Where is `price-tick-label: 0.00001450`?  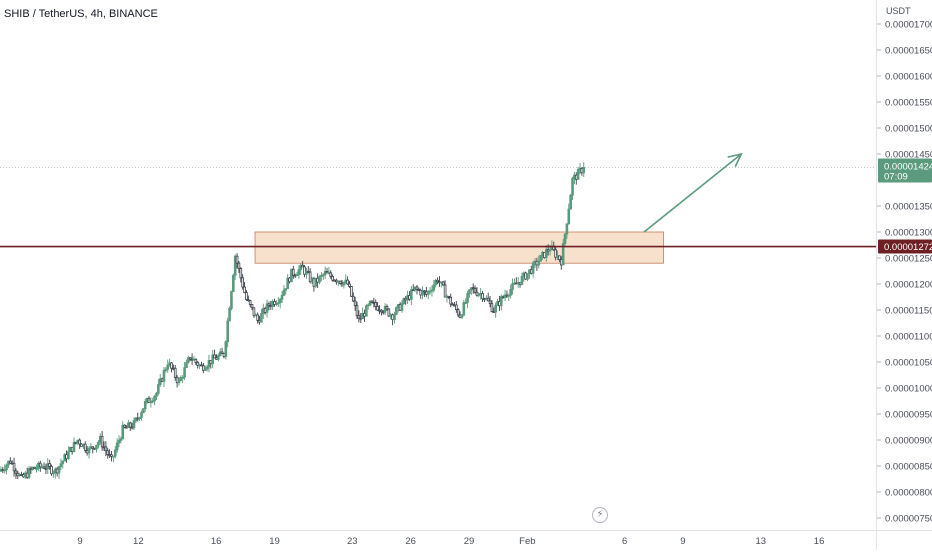
price-tick-label: 0.00001450 is located at coordinates (908, 155).